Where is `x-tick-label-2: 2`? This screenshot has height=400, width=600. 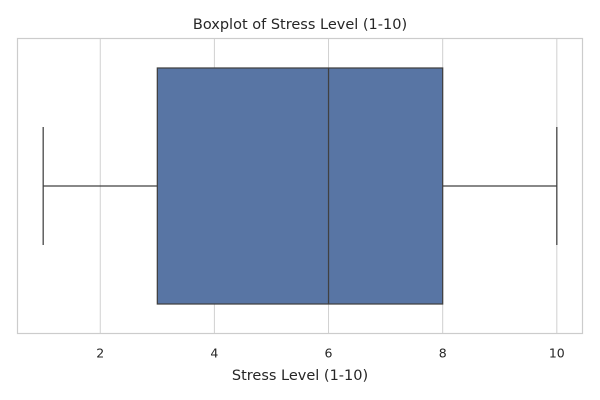
x-tick-label-2: 2 is located at coordinates (100, 353).